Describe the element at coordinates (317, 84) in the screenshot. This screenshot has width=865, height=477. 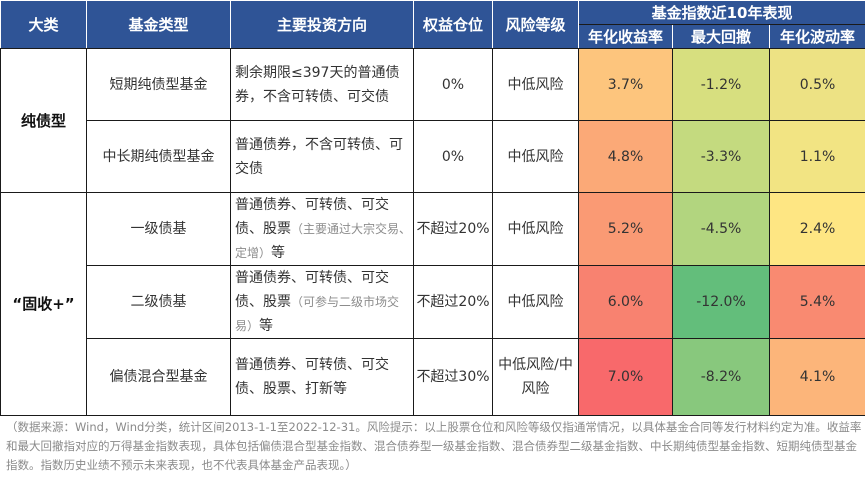
I see `direction-text: 剩余期限≤397天的普通债券，不含可转债、可交债` at that location.